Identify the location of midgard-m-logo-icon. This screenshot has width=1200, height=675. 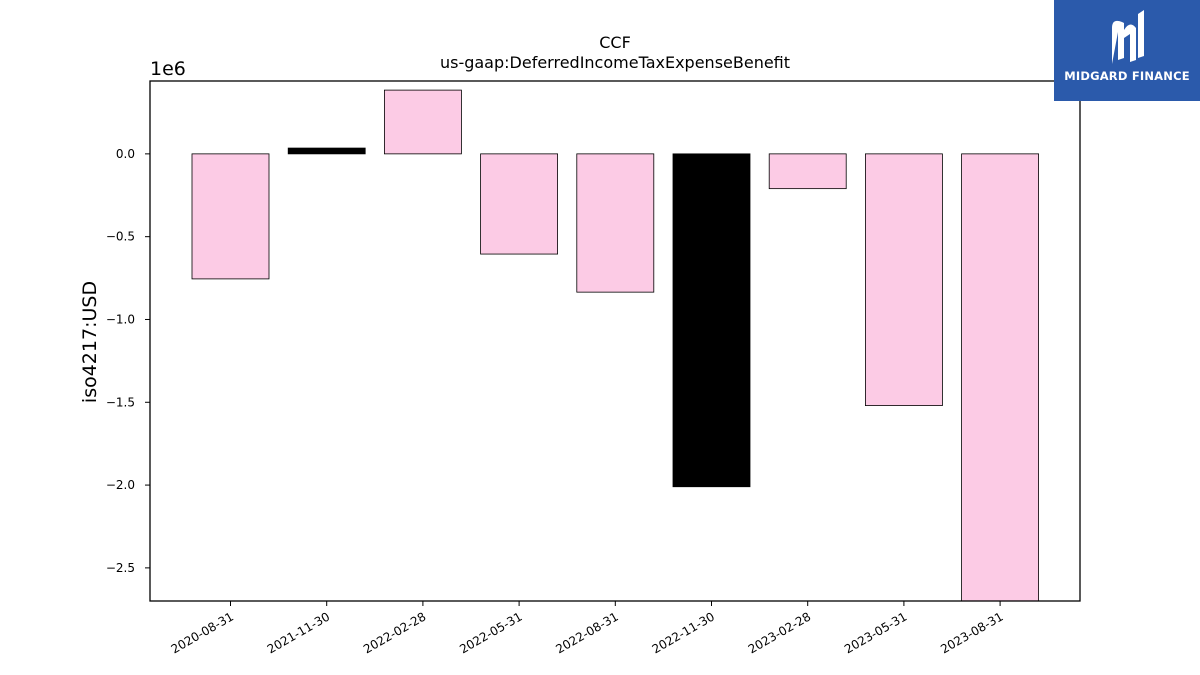
(1128, 37).